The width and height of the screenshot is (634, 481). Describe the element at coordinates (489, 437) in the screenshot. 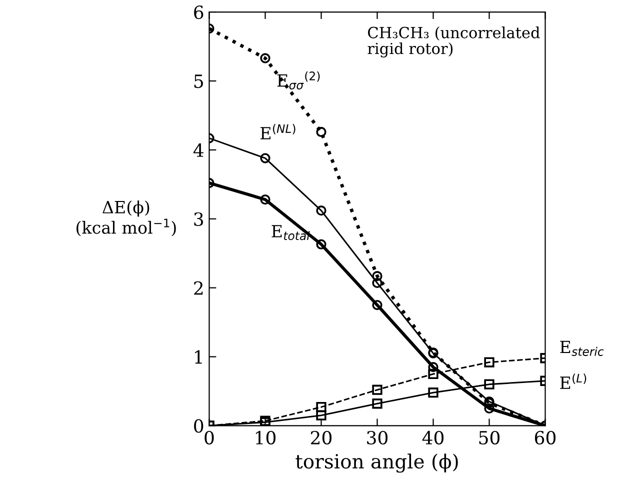

I see `x-tick-label: 50` at that location.